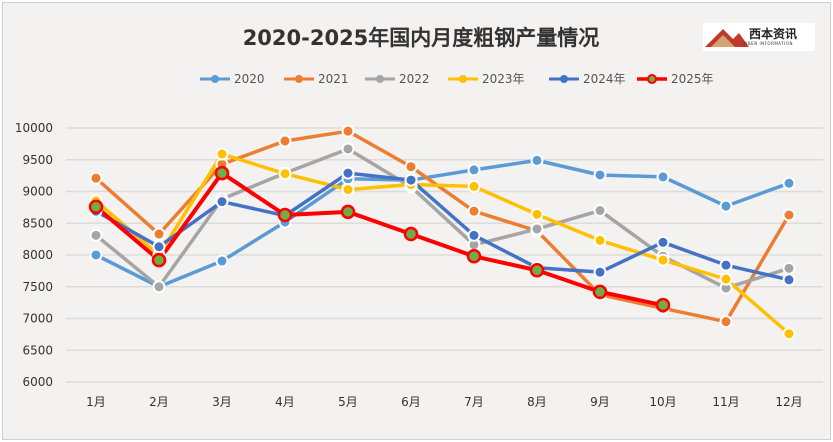 This screenshot has height=442, width=833. Describe the element at coordinates (411, 402) in the screenshot. I see `x-tick-label: 6月` at that location.